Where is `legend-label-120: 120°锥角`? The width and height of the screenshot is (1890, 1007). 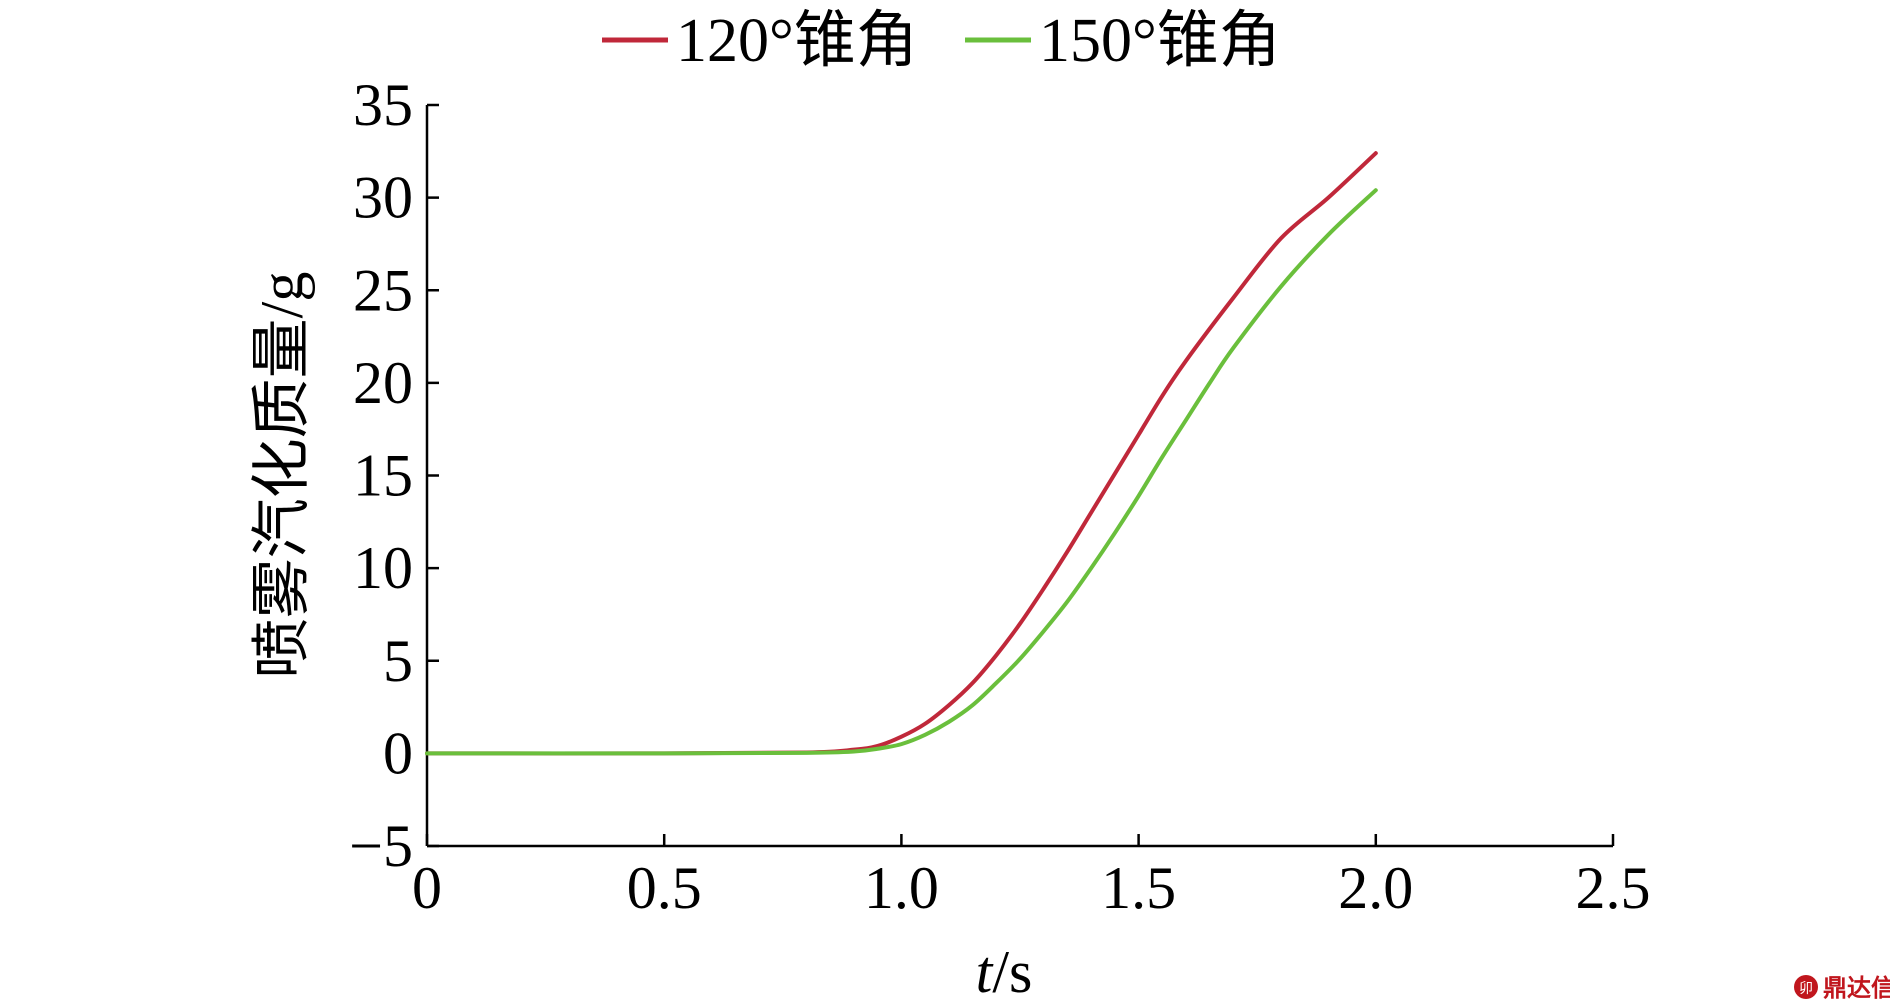 legend-label-120: 120°锥角 is located at coordinates (797, 41).